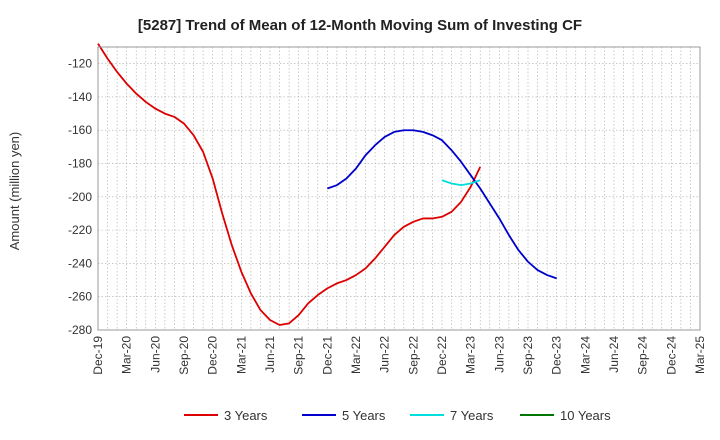 The height and width of the screenshot is (440, 720). Describe the element at coordinates (700, 355) in the screenshot. I see `x-tick-label: Mar-25` at that location.